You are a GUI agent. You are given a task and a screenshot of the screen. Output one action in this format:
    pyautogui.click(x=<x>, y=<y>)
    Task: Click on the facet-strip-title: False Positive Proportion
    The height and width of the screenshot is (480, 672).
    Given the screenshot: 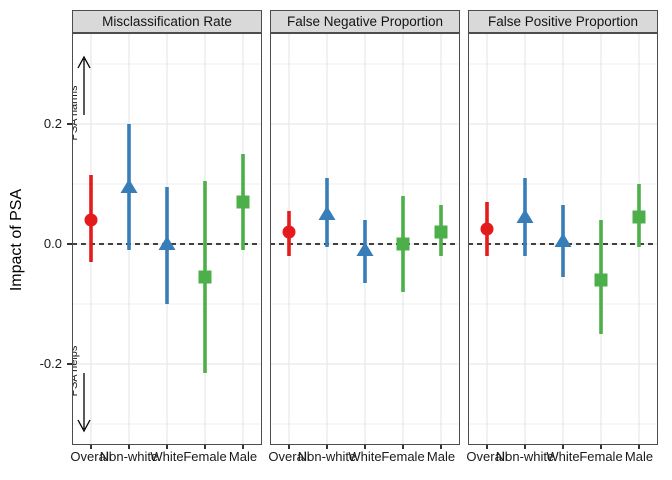 What is the action you would take?
    pyautogui.click(x=563, y=21)
    